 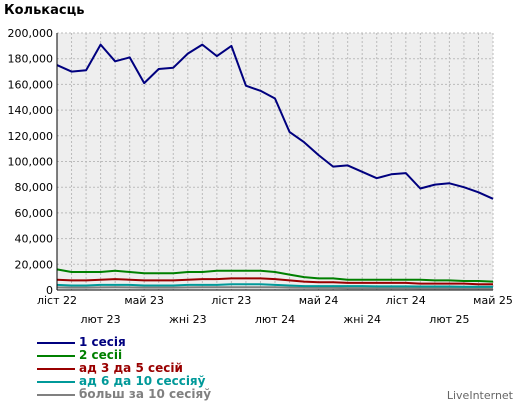 What do you see at coordinates (34, 264) in the screenshot?
I see `y-tick-label: 20,000` at bounding box center [34, 264].